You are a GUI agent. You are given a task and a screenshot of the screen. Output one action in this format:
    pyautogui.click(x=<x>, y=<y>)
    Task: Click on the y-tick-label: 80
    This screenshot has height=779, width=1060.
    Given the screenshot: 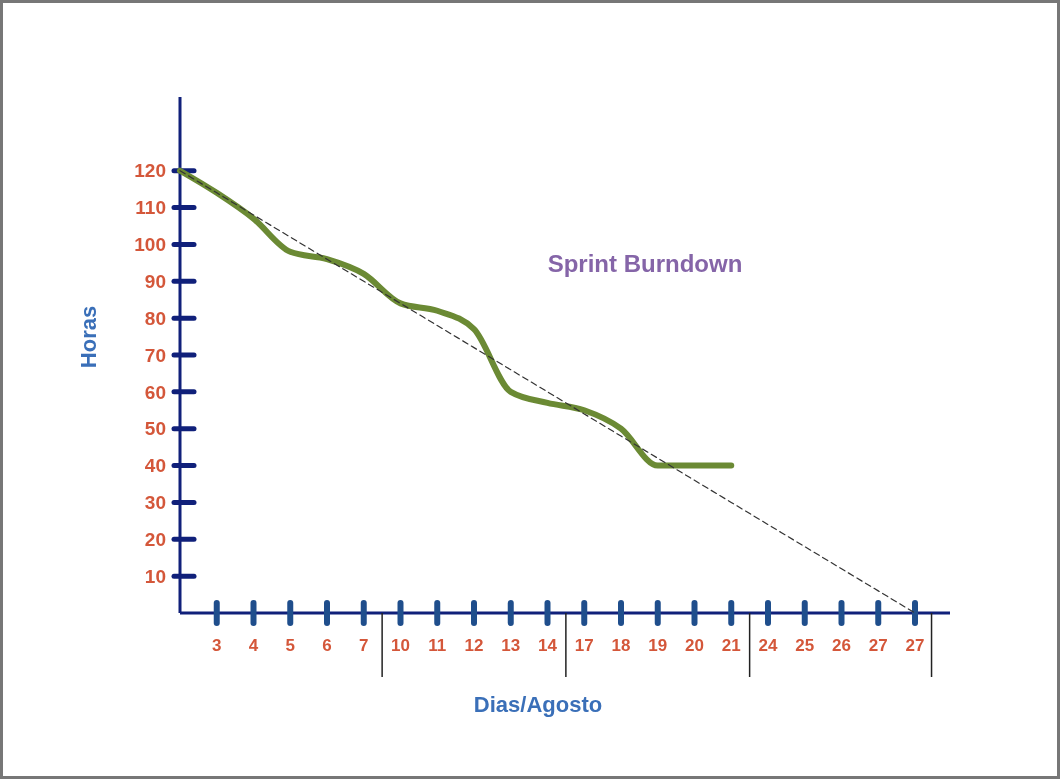 What is the action you would take?
    pyautogui.click(x=155, y=318)
    